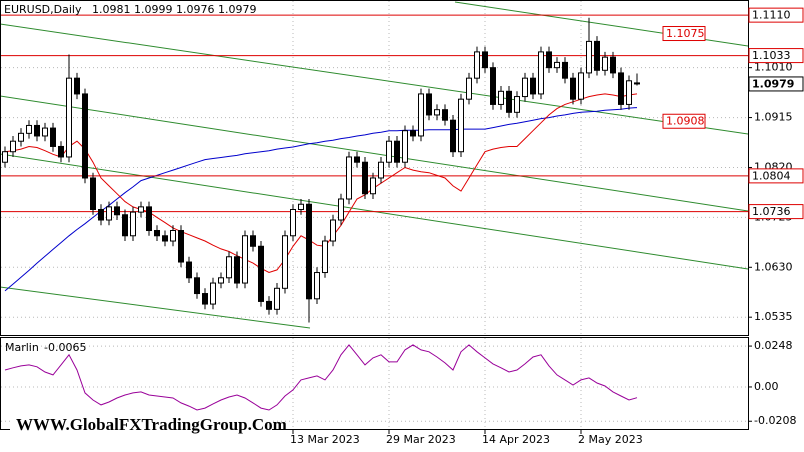 Image resolution: width=804 pixels, height=452 pixels. I want to click on ohlc-close: 1.0979, so click(237, 9).